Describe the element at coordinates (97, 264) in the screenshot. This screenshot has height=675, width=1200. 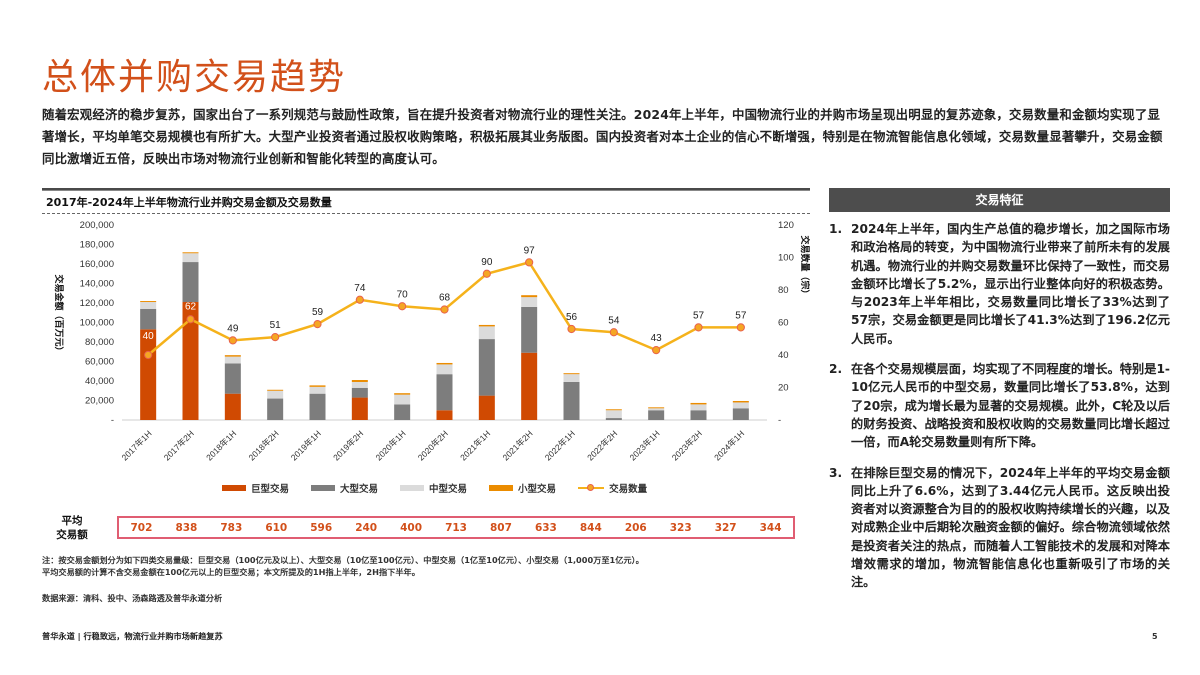
I see `y-tick-left: 160,000` at that location.